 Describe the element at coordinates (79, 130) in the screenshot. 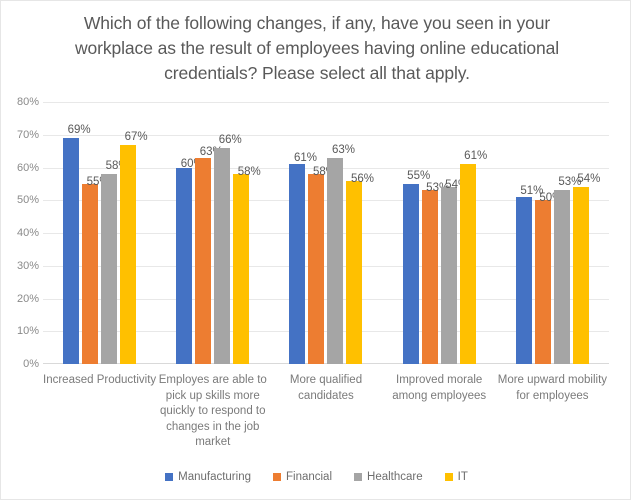

I see `bar-value-label: 69%` at that location.